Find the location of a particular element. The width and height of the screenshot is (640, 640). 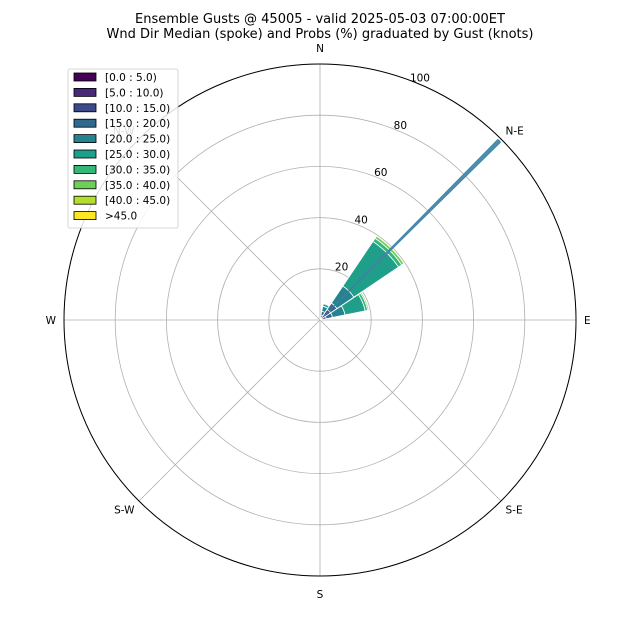

legend-label: >45.0 is located at coordinates (121, 217).